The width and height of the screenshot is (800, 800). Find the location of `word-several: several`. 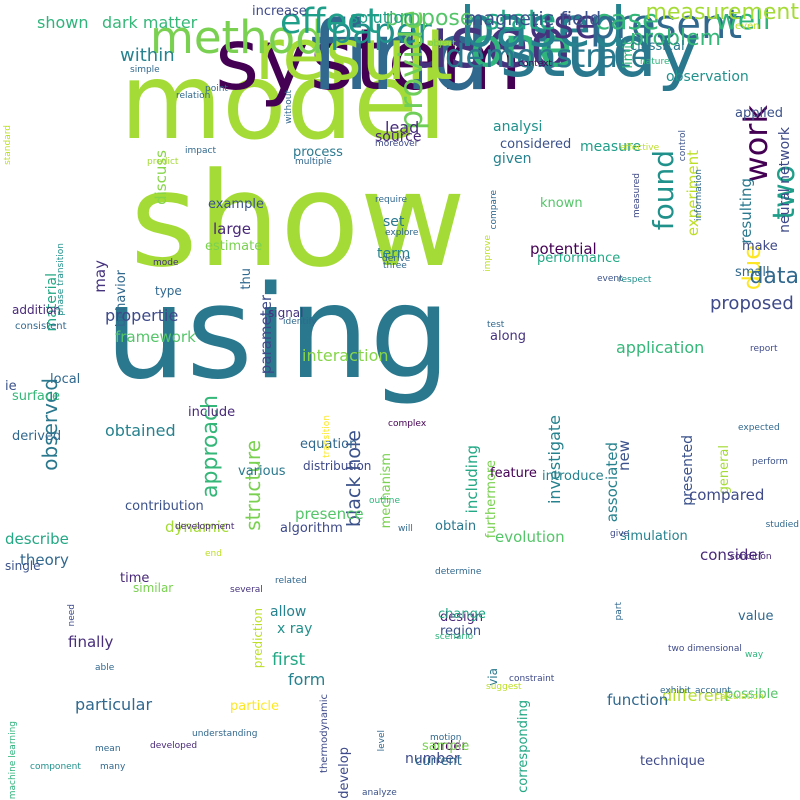

word-several: several is located at coordinates (246, 590).